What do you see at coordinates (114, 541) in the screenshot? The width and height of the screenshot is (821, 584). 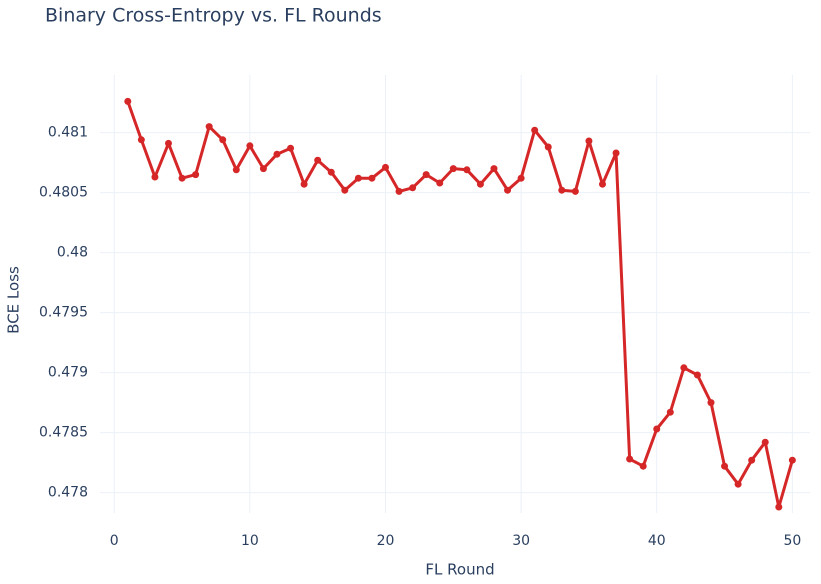 I see `x-tick-label: 0` at bounding box center [114, 541].